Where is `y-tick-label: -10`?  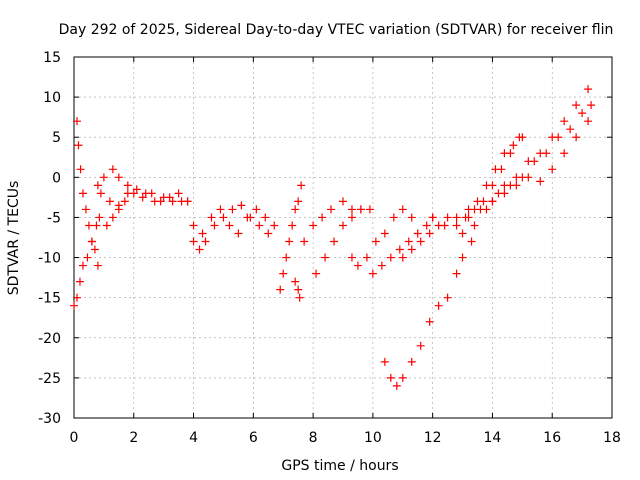 y-tick-label: -10 is located at coordinates (49, 259).